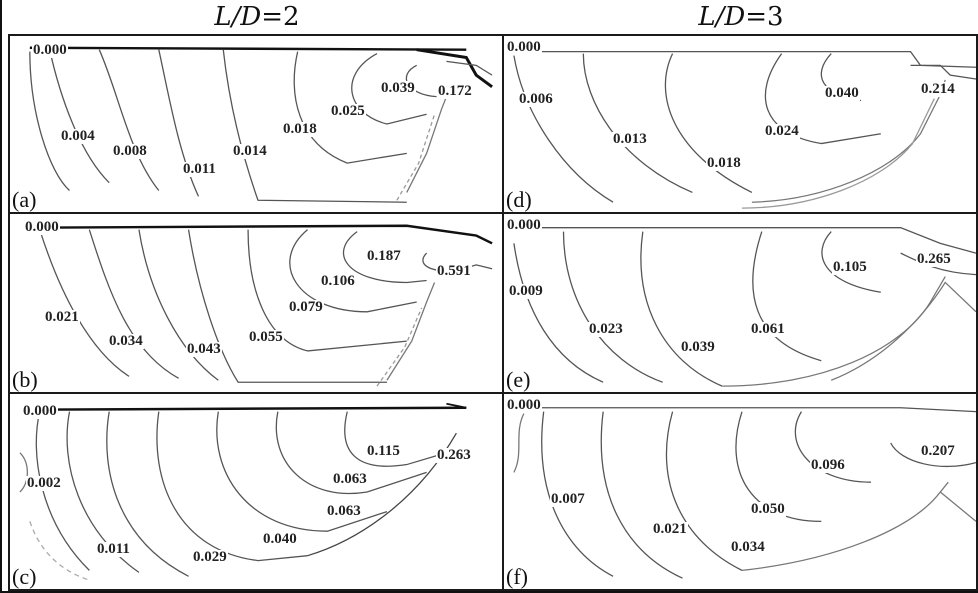 The width and height of the screenshot is (978, 593). I want to click on column-title-right: L/D=3, so click(741, 17).